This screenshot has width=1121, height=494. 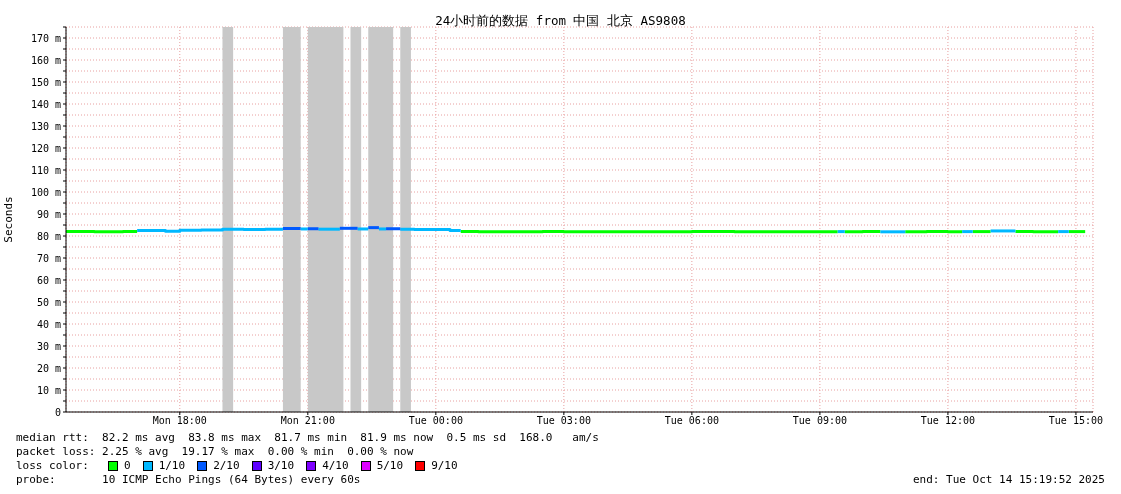 I want to click on legend-label: 5/10, so click(x=390, y=466).